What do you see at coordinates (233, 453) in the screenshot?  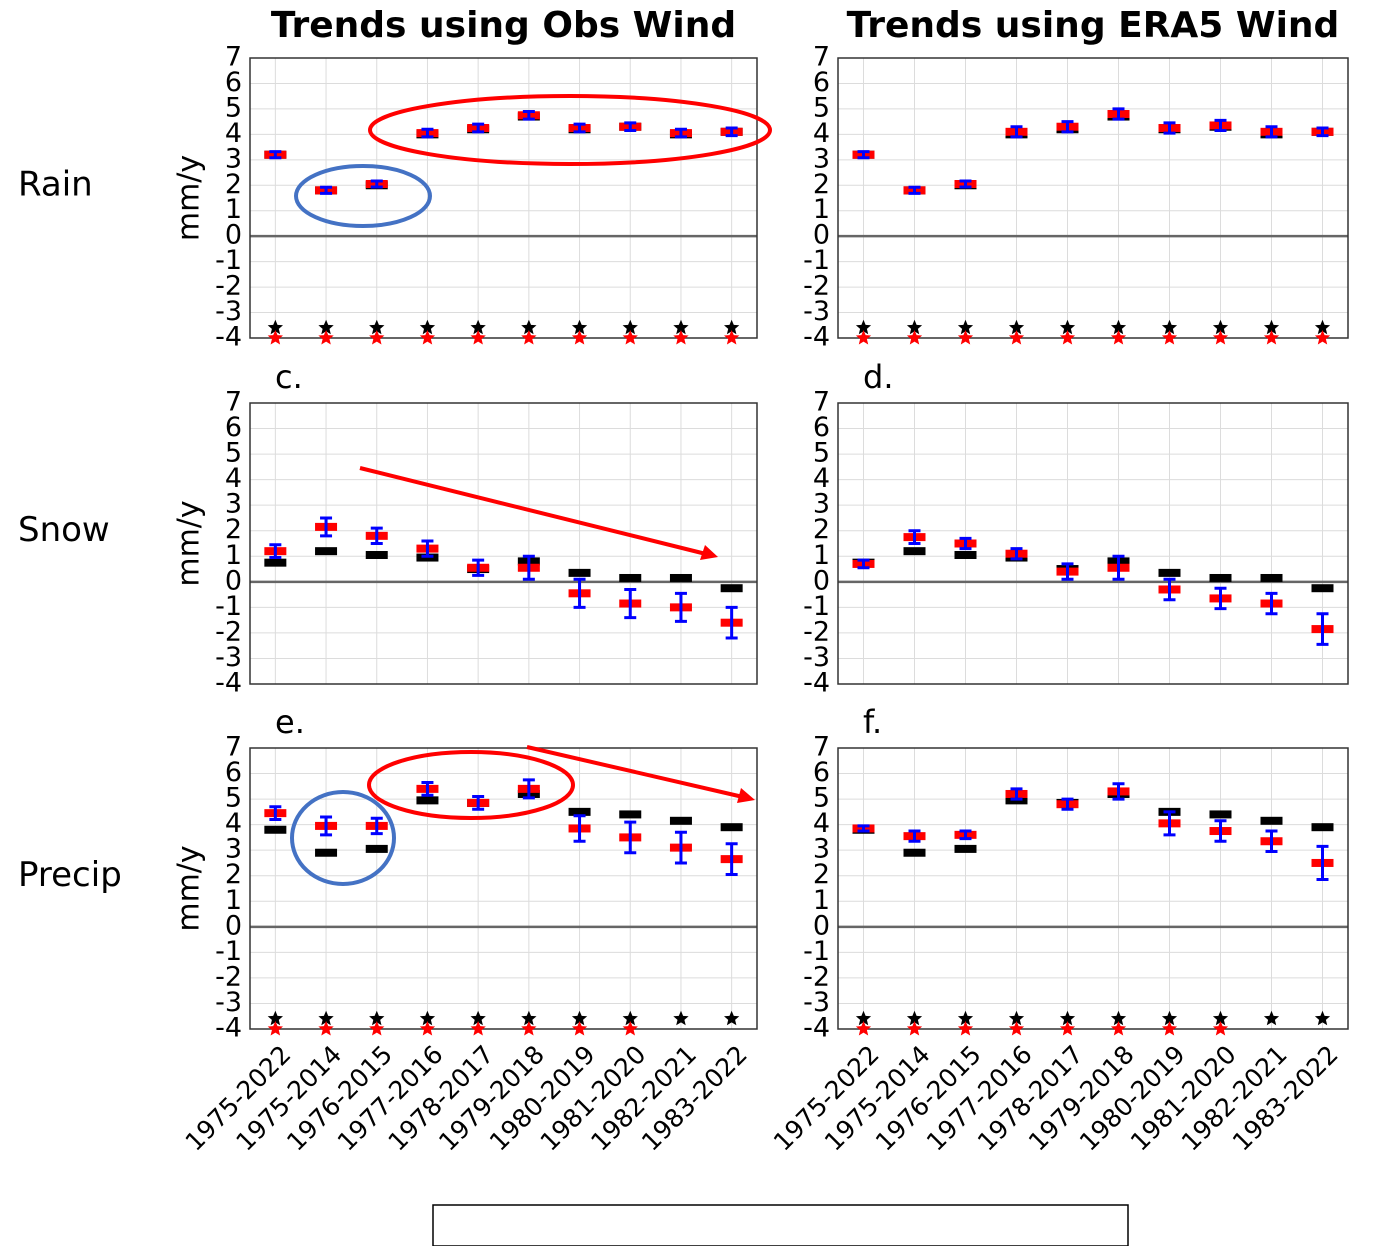 I see `y-tick-label: 5` at bounding box center [233, 453].